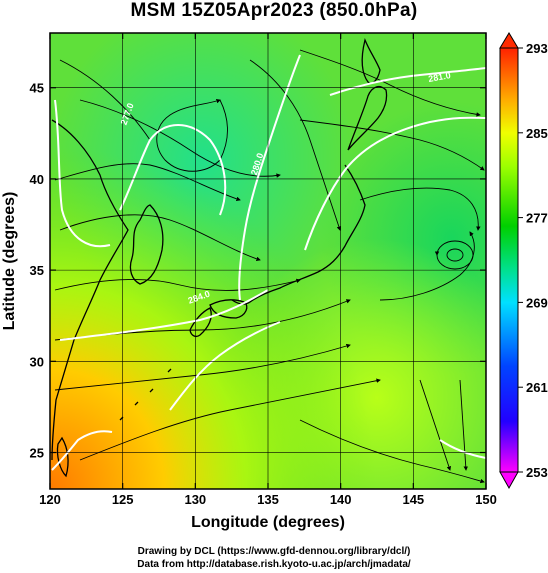 This screenshot has height=573, width=548. Describe the element at coordinates (123, 499) in the screenshot. I see `x-tick-label: 125` at that location.